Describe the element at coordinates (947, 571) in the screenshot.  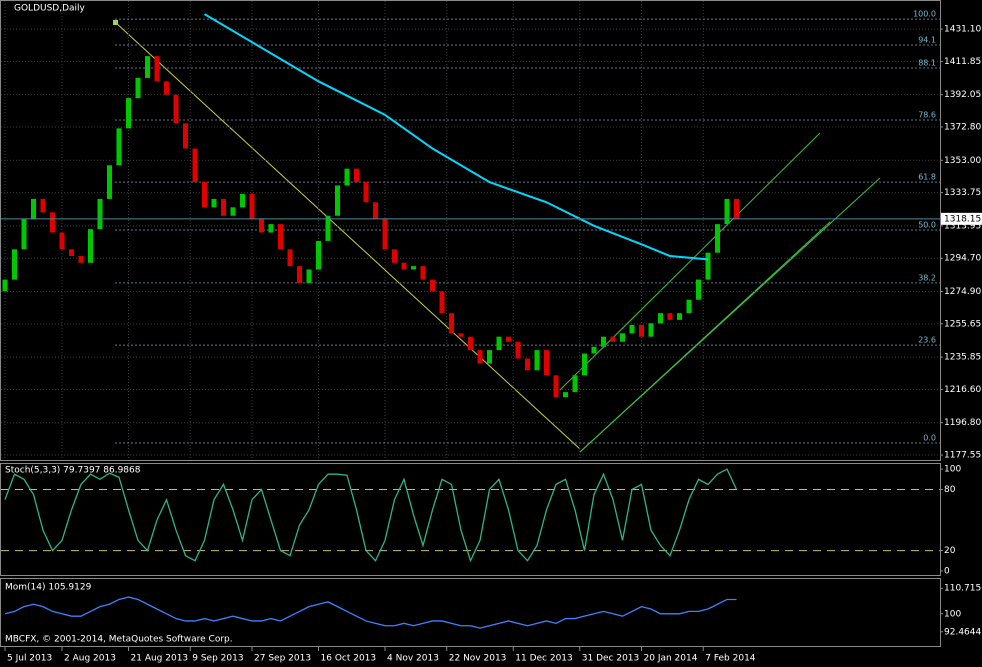
I see `y-tick-label: 0` at that location.